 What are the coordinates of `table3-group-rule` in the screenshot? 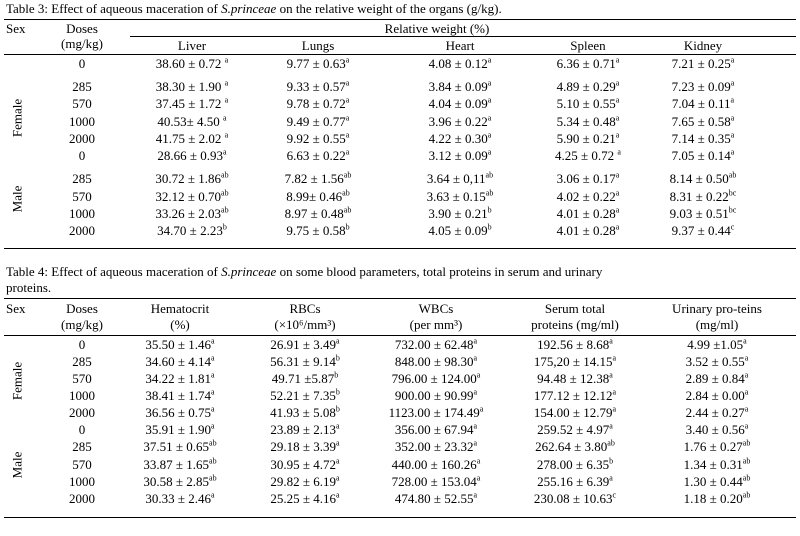 It's located at (463, 36).